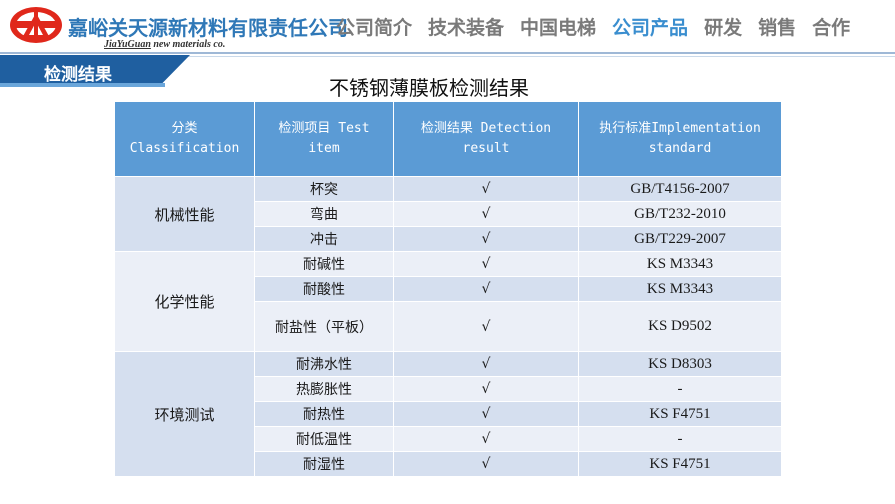 The width and height of the screenshot is (895, 504). Describe the element at coordinates (486, 139) in the screenshot. I see `header-detection-result: 检测结果 Detection result` at that location.